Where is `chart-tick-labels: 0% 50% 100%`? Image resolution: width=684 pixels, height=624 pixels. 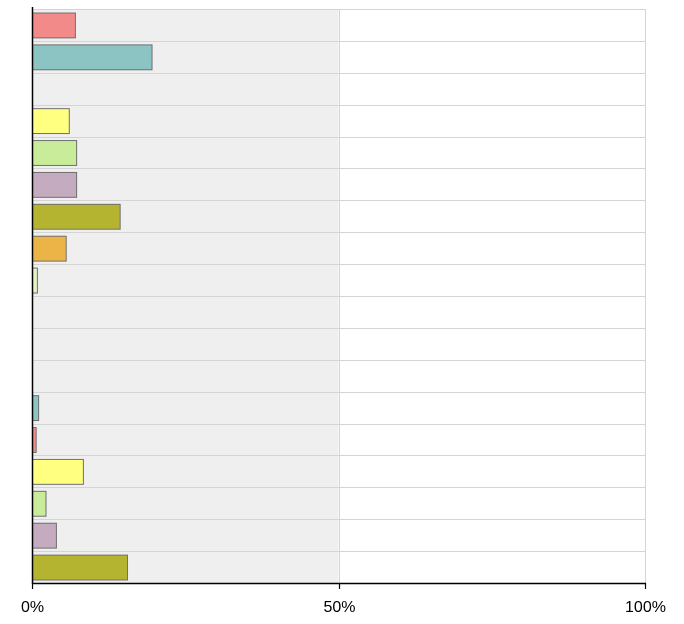
chart-tick-labels: 0% 50% 100% is located at coordinates (343, 607).